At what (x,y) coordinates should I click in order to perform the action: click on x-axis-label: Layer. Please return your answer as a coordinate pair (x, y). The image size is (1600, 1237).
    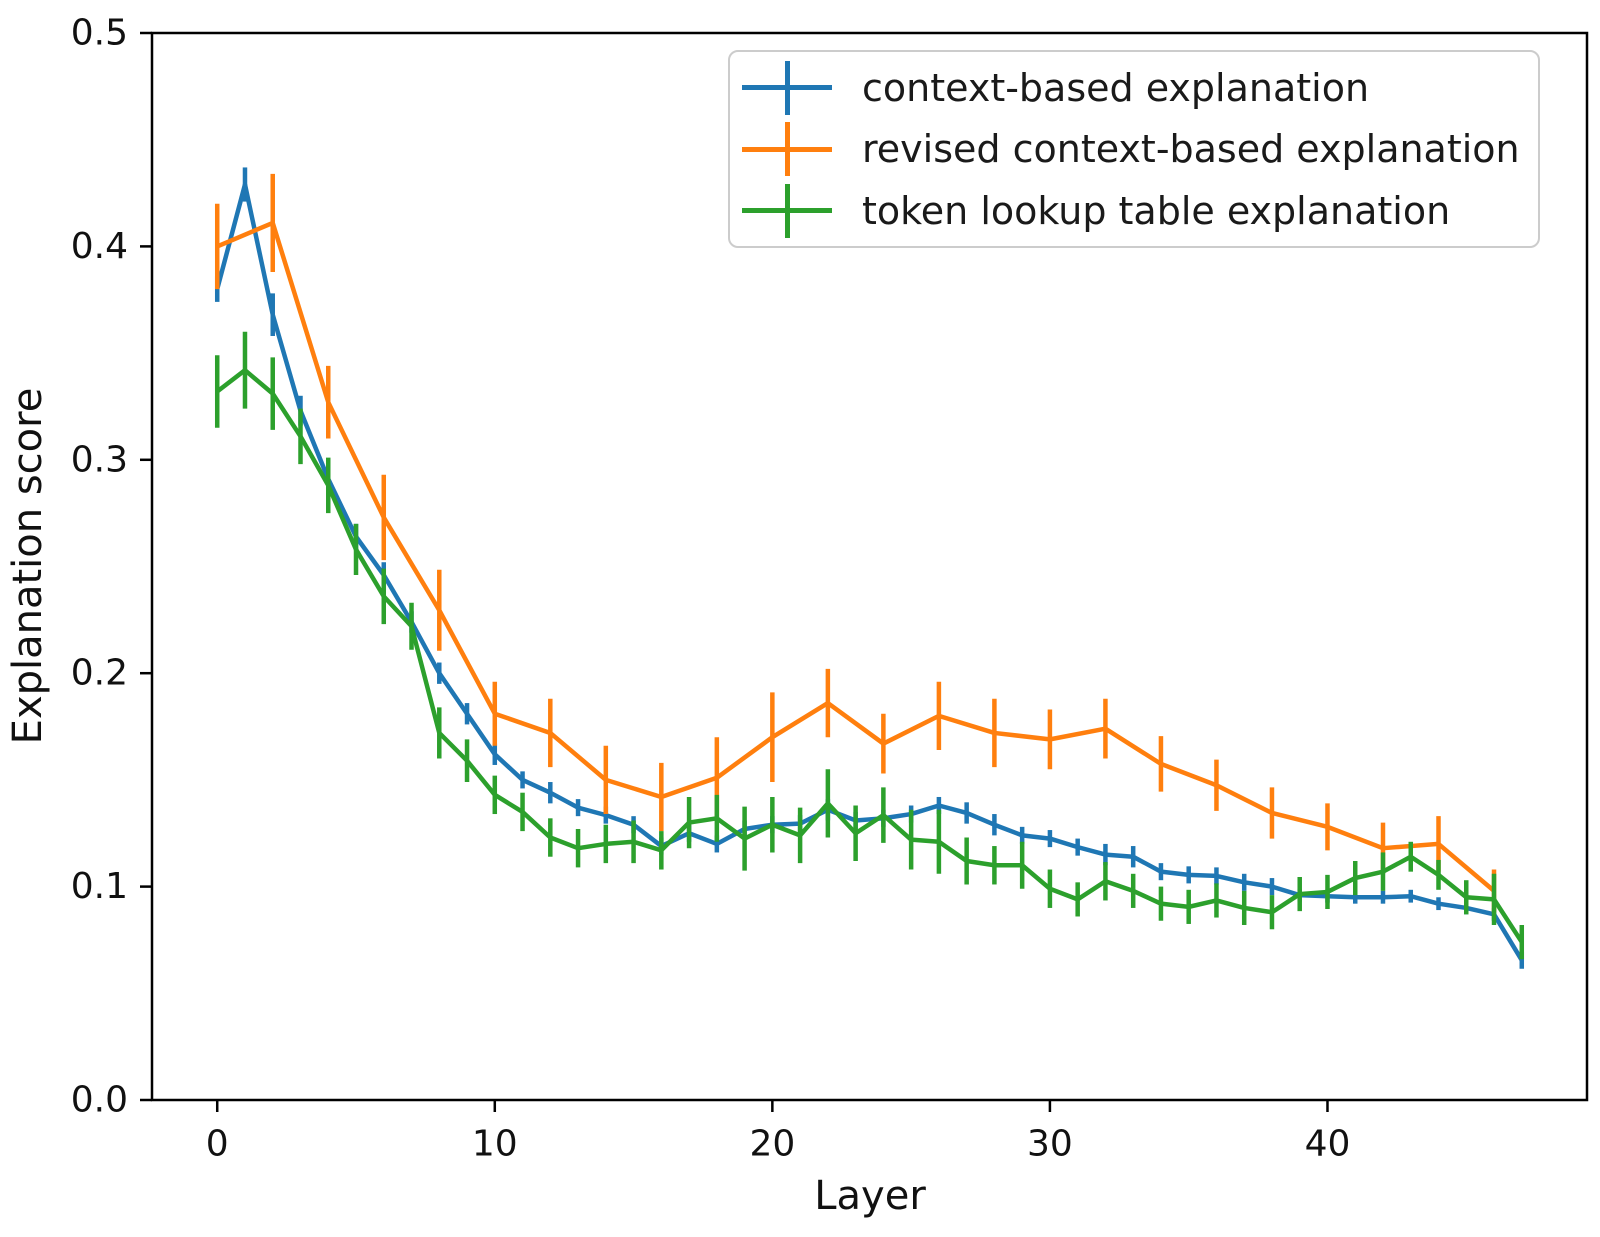
    Looking at the image, I should click on (870, 1196).